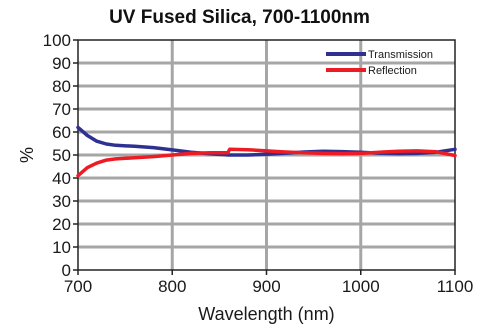 The height and width of the screenshot is (330, 479). What do you see at coordinates (66, 270) in the screenshot?
I see `y-tick-label-0: 0` at bounding box center [66, 270].